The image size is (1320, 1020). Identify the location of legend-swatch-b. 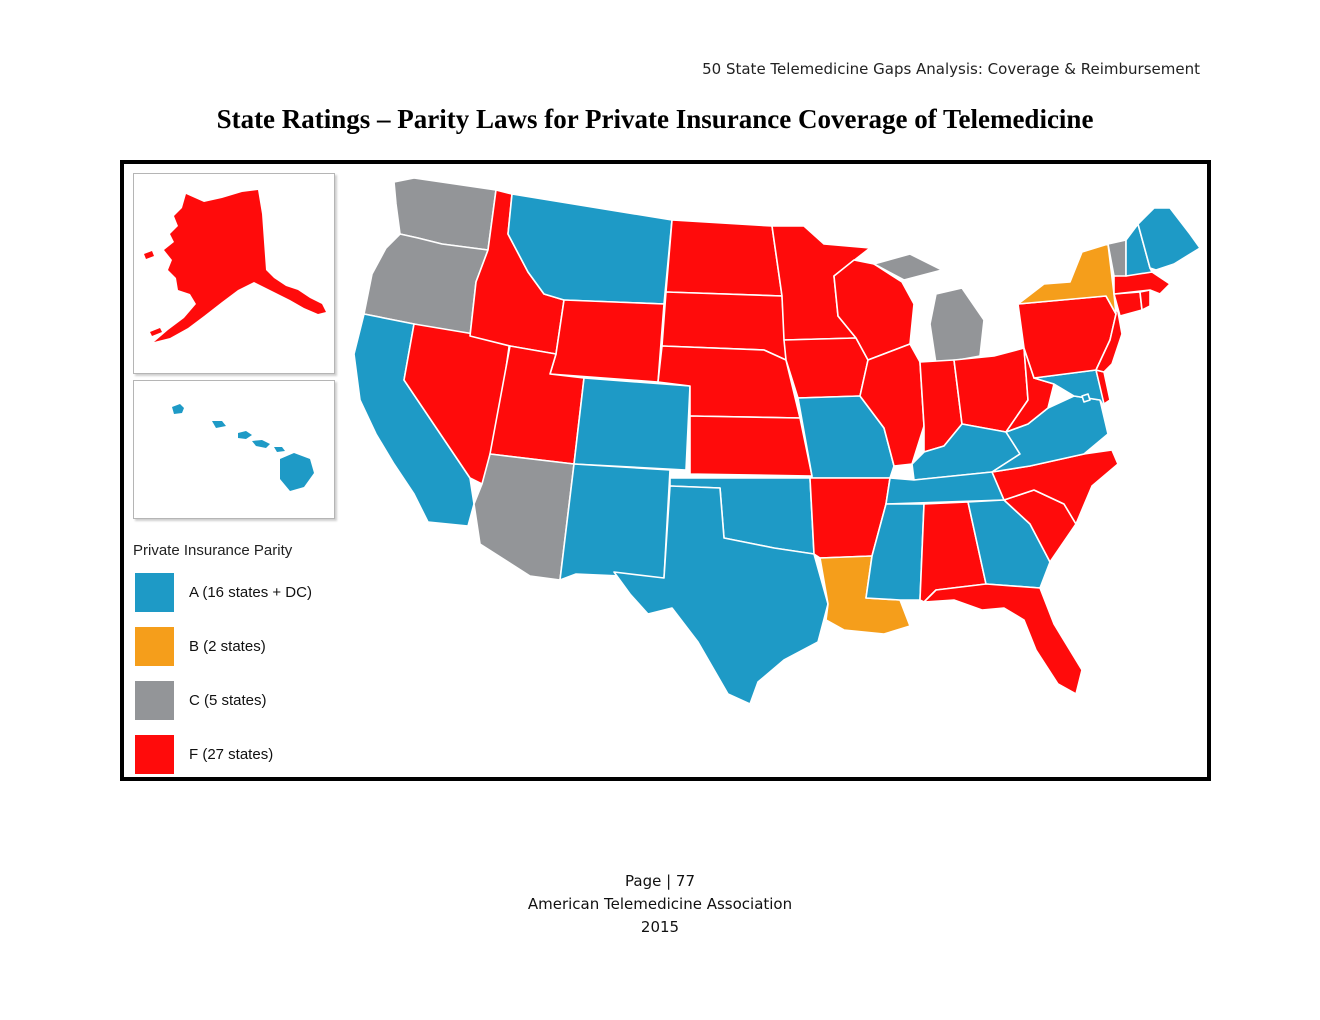
(154, 646).